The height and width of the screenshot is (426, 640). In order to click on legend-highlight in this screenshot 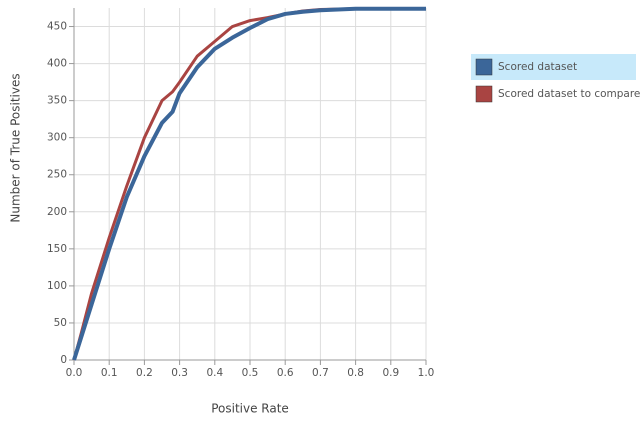, I will do `click(553, 67)`.